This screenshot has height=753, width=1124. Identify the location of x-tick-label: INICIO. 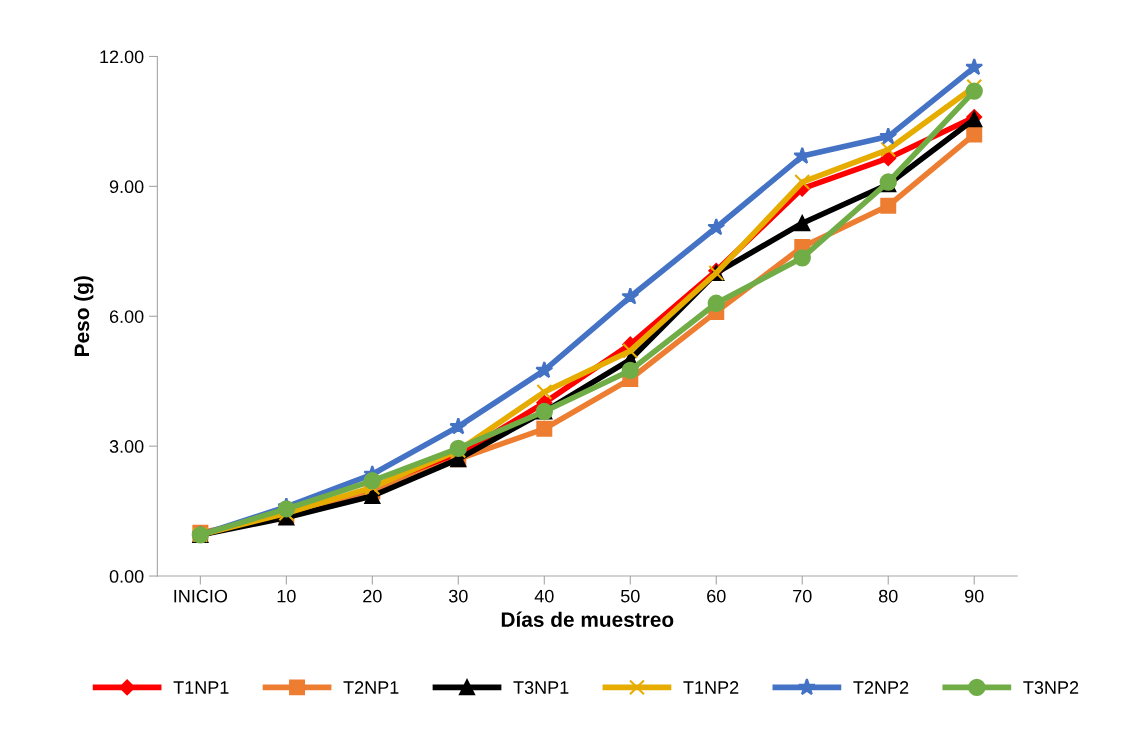
(201, 596).